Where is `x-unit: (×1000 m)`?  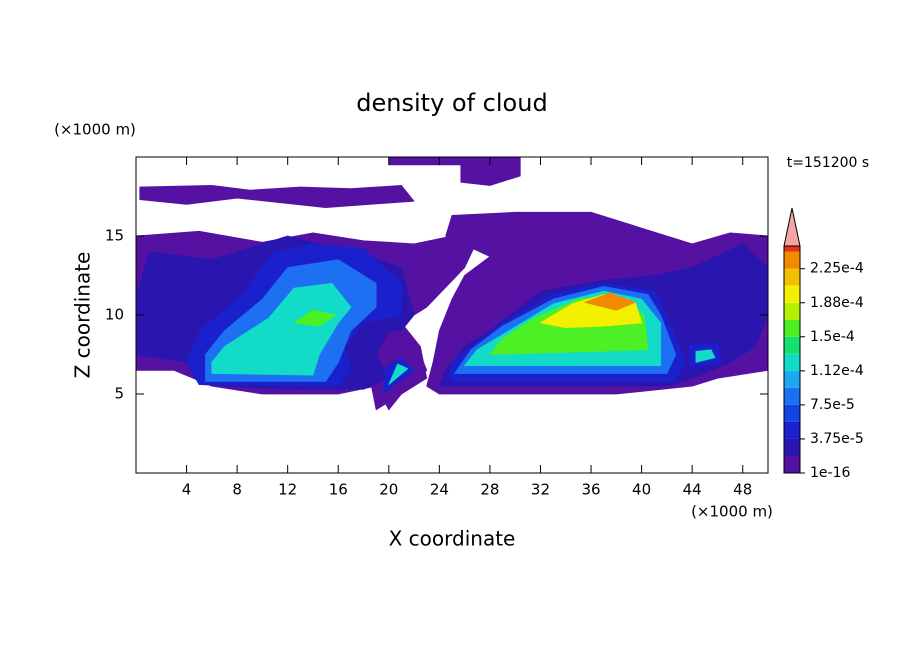
x-unit: (×1000 m) is located at coordinates (732, 512).